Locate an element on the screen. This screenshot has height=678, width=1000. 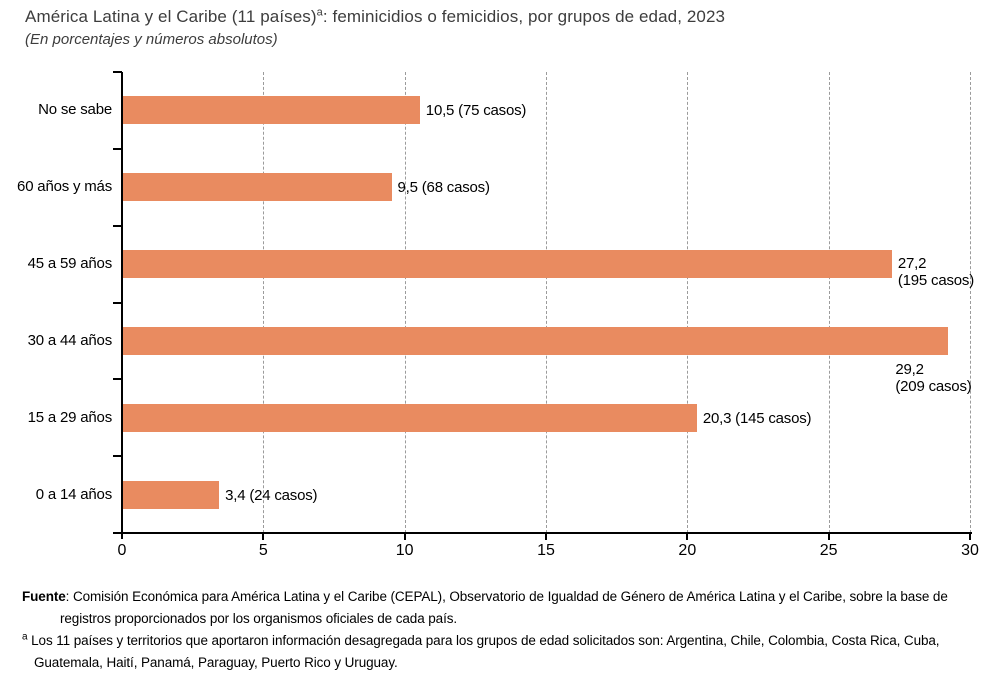
category-label: 60 años y más is located at coordinates (64, 187).